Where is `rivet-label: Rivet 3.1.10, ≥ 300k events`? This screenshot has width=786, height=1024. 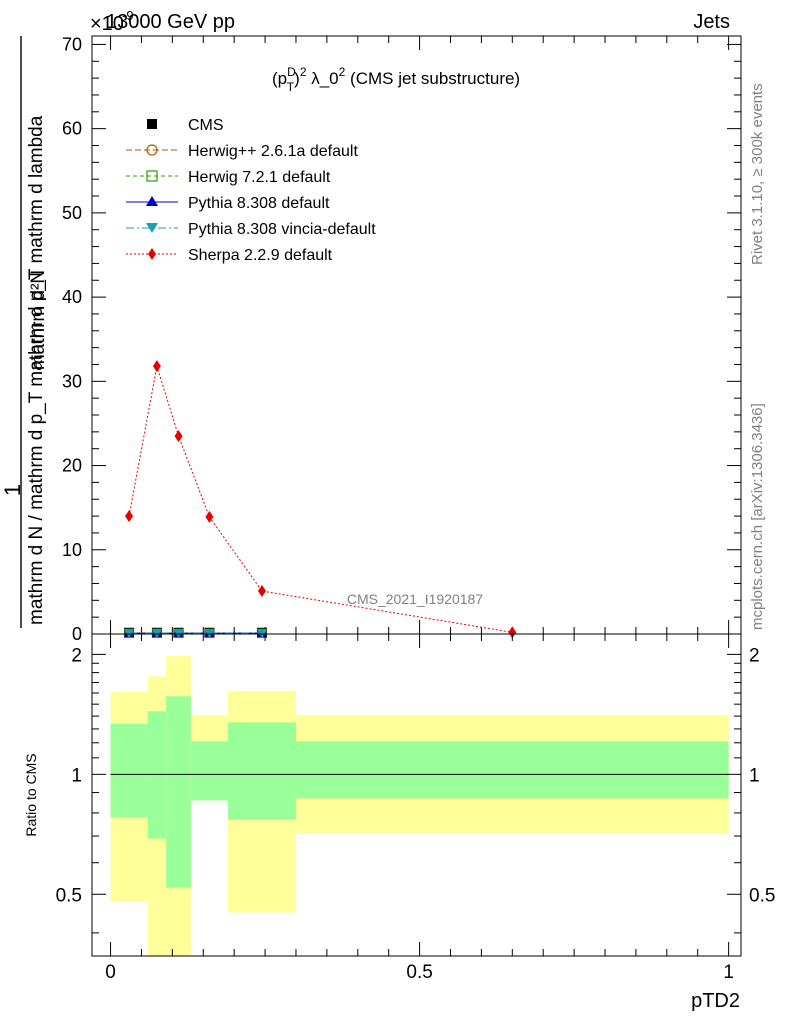 rivet-label: Rivet 3.1.10, ≥ 300k events is located at coordinates (757, 174).